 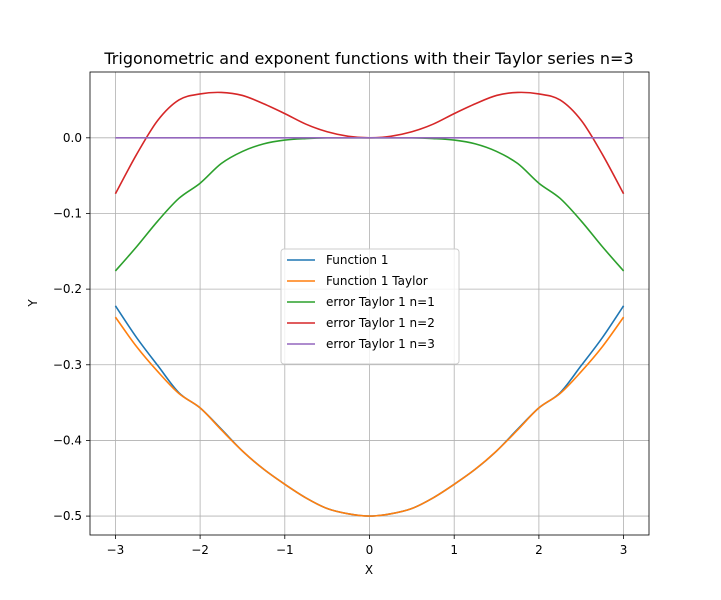 What do you see at coordinates (624, 550) in the screenshot?
I see `x-tick-label: 3` at bounding box center [624, 550].